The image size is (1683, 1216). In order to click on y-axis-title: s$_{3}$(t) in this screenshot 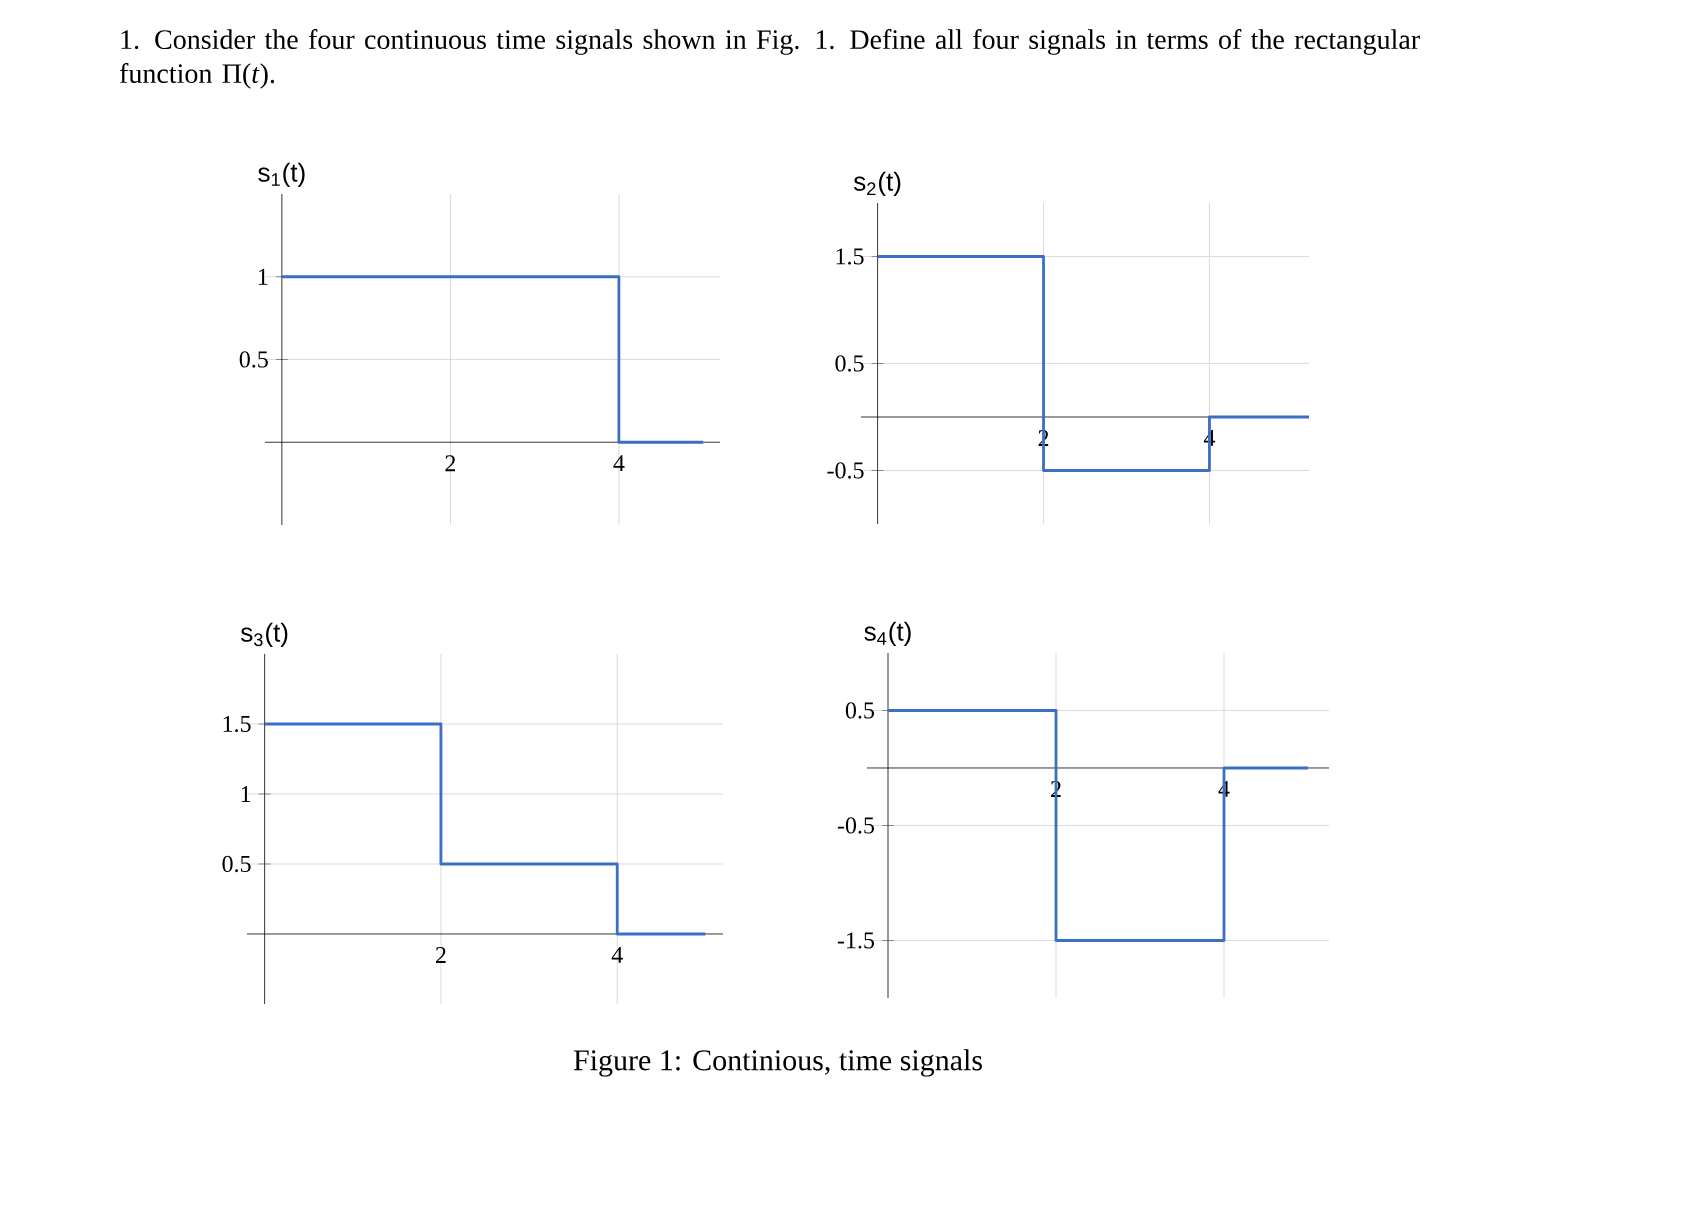, I will do `click(264, 634)`.